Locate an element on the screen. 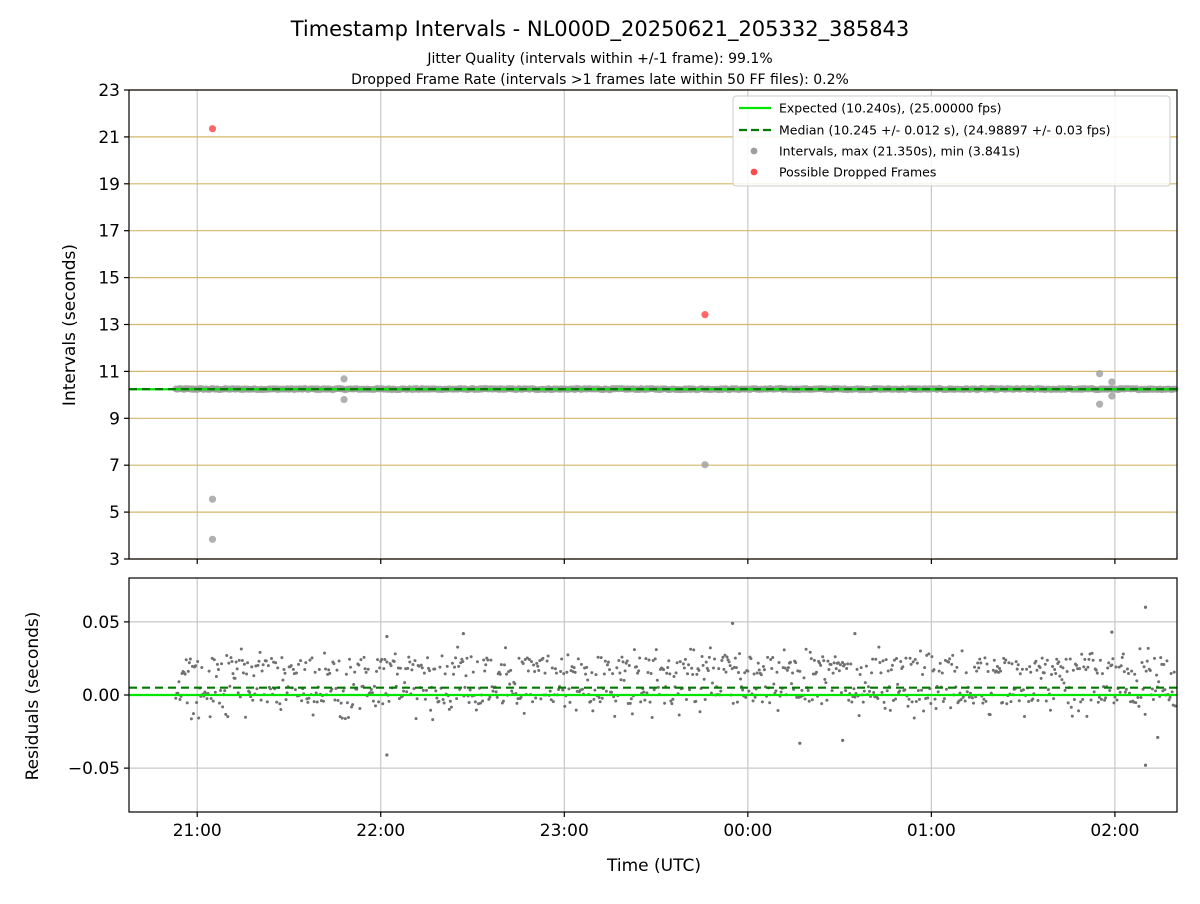  intervals-y-tick-label: 19 is located at coordinates (109, 185).